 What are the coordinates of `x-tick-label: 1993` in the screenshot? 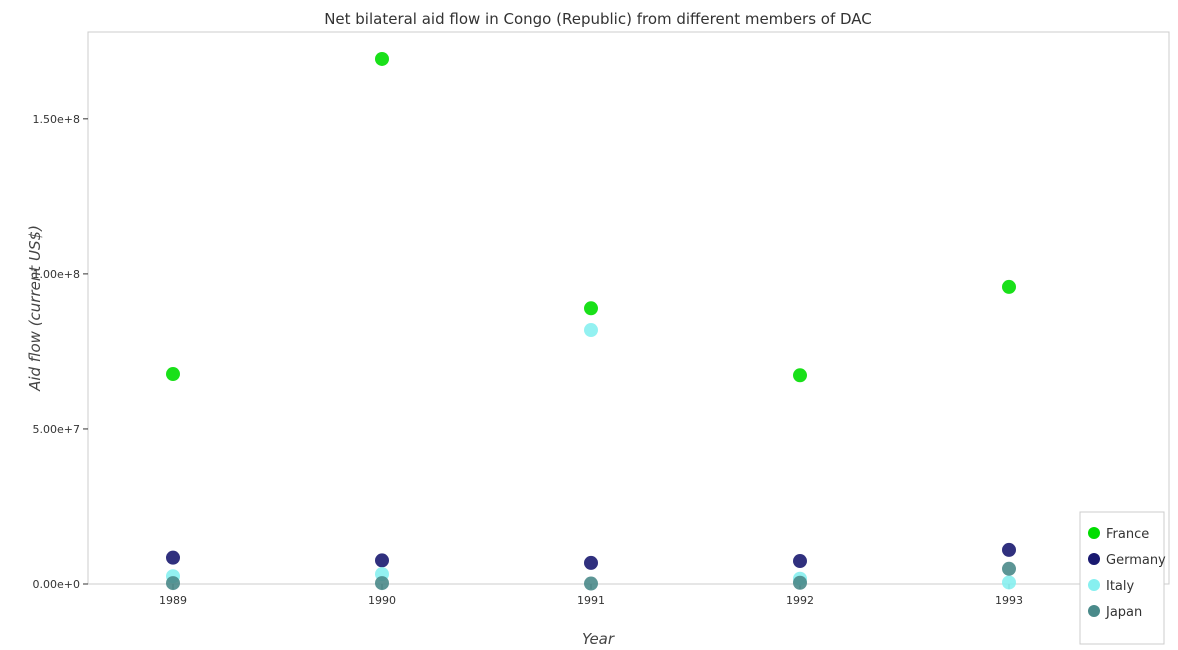 It's located at (1009, 600).